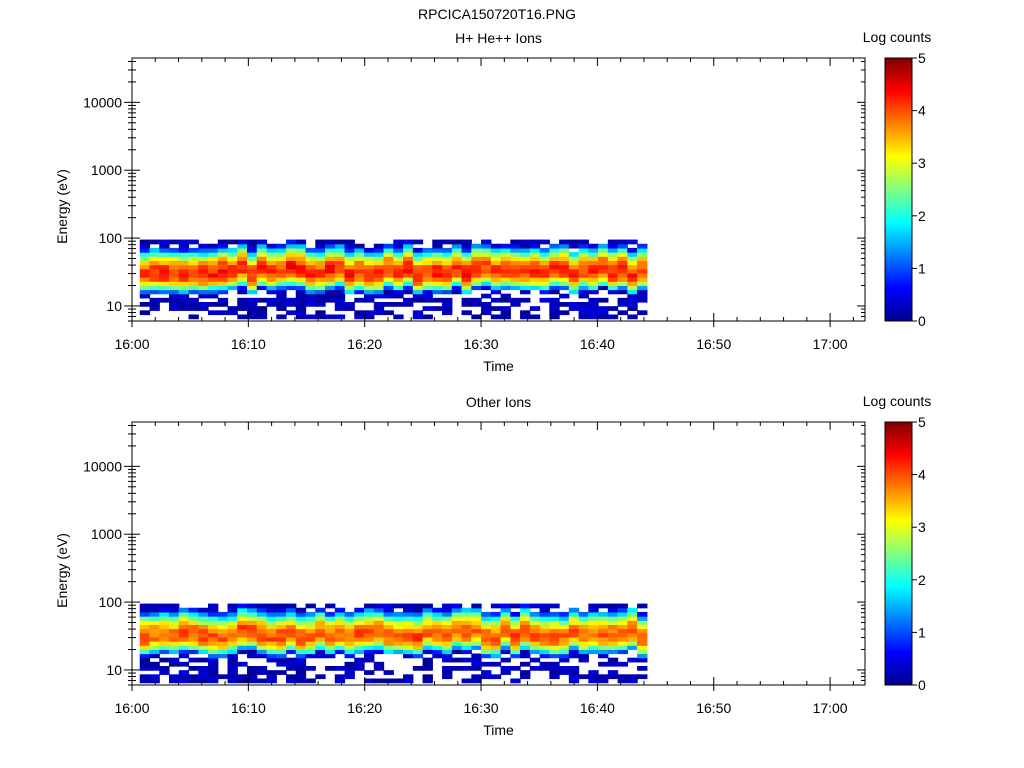  Describe the element at coordinates (102, 466) in the screenshot. I see `y-tick-label: 10000` at that location.